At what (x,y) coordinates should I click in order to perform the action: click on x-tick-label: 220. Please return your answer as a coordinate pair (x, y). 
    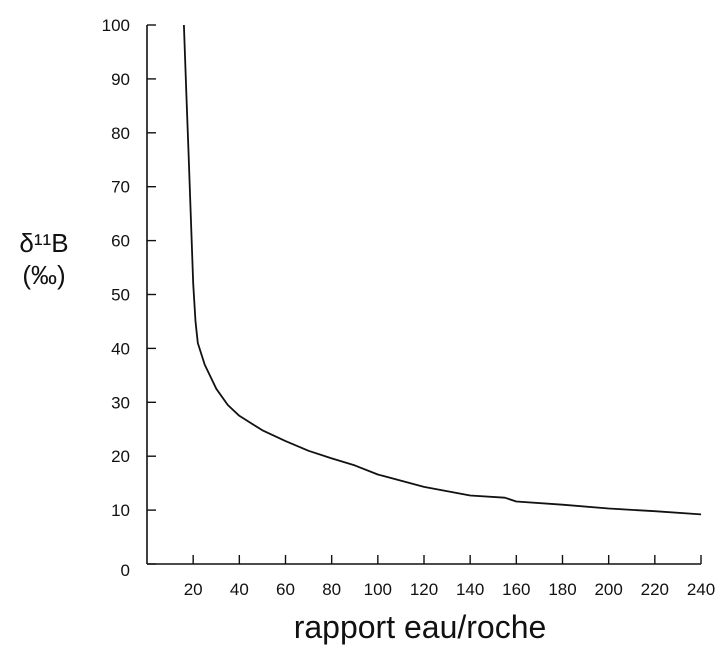
    Looking at the image, I should click on (655, 589).